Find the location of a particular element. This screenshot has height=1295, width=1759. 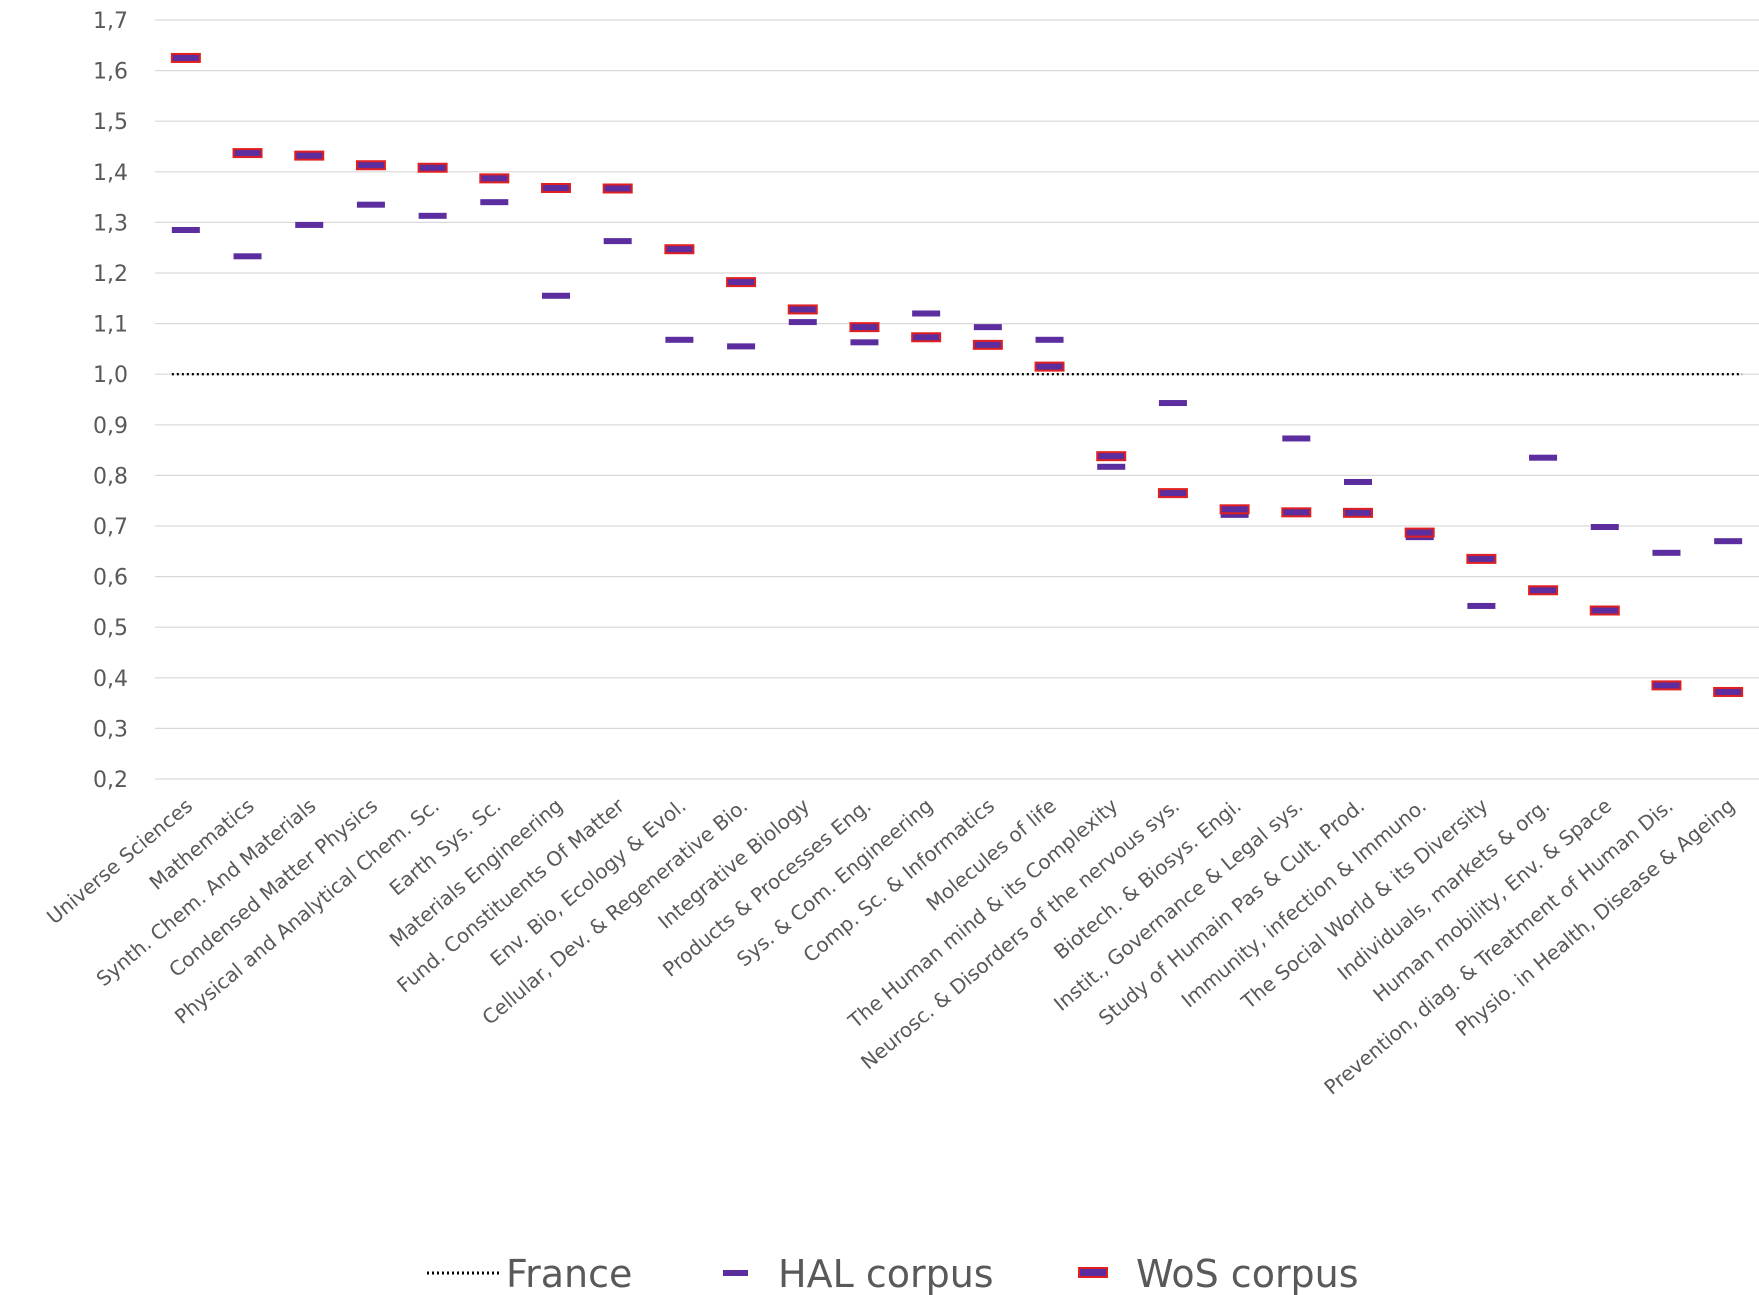

y-tick-label: 1,4 is located at coordinates (110, 173).